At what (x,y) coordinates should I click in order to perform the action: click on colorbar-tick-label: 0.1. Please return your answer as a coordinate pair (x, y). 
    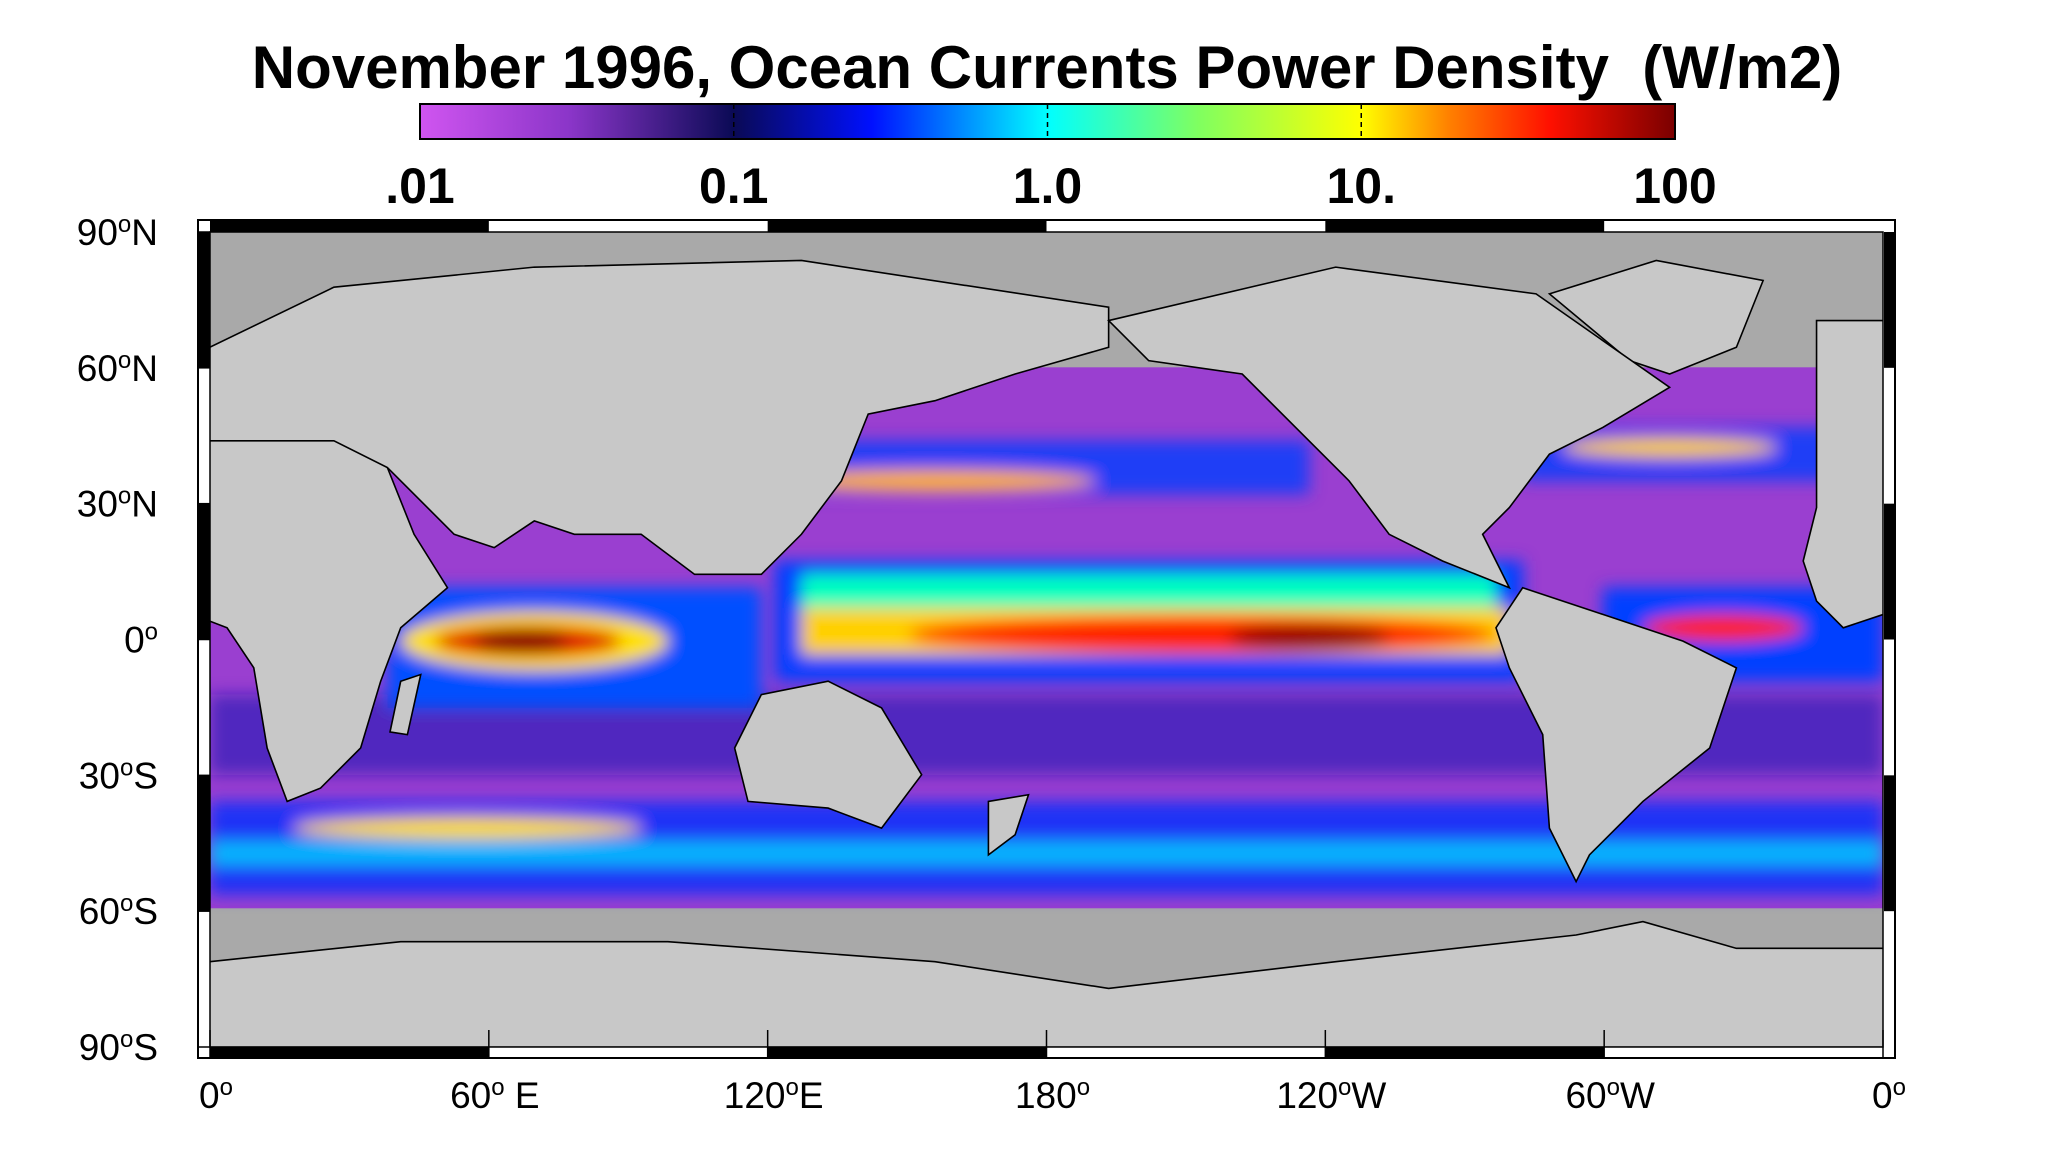
    Looking at the image, I should click on (734, 186).